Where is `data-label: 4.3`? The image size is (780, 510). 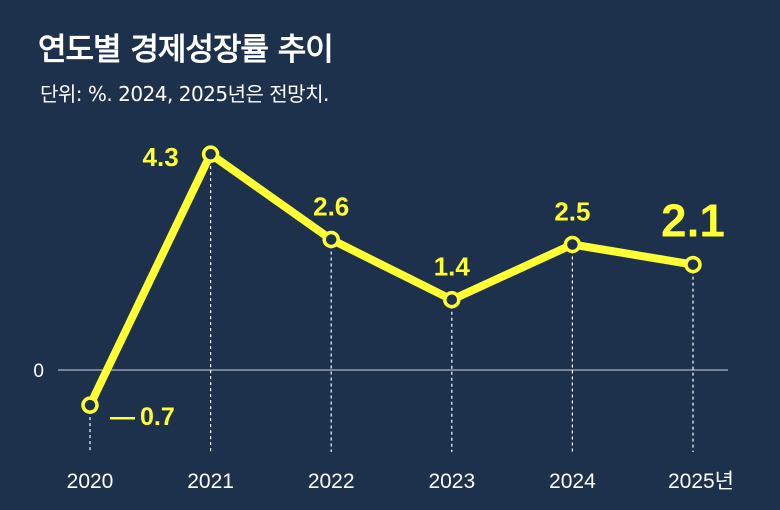
data-label: 4.3 is located at coordinates (161, 157).